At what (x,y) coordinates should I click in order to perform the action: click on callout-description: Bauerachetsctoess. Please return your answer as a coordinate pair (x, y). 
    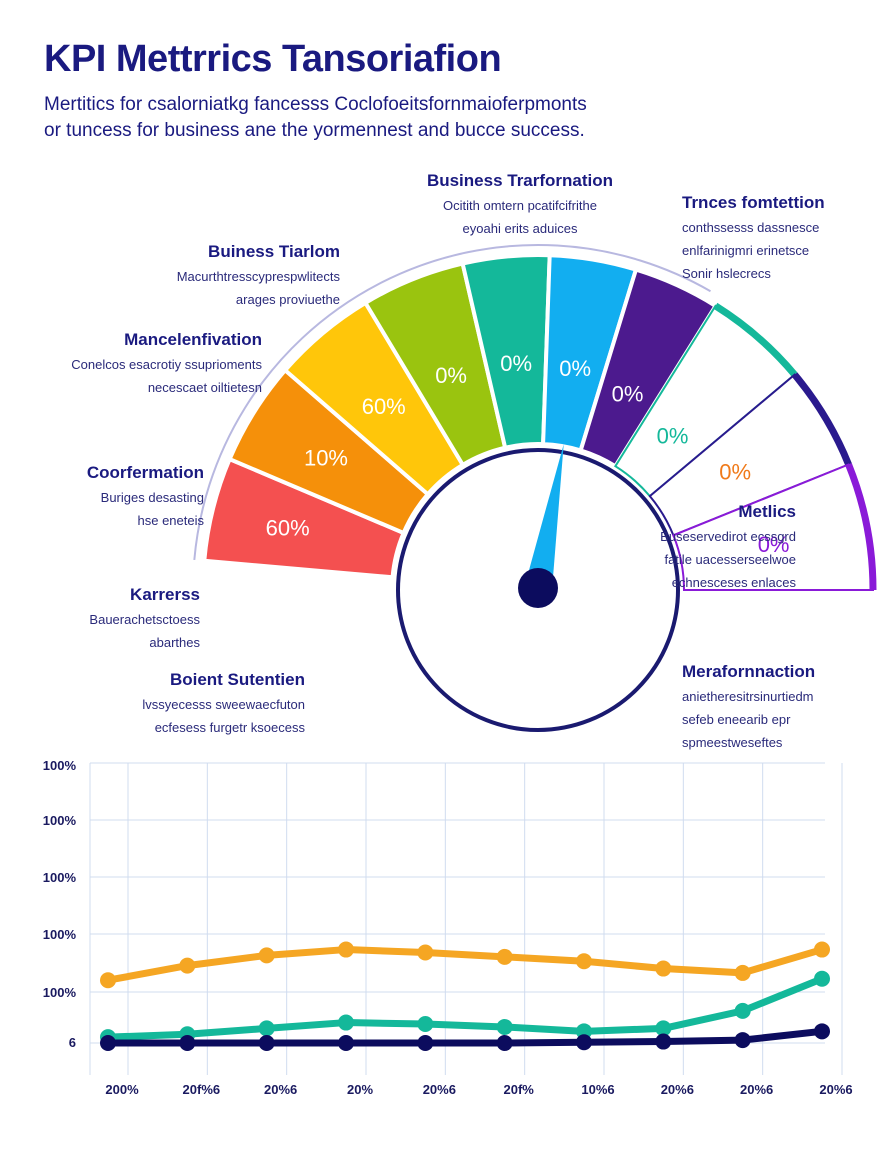
    Looking at the image, I should click on (144, 619).